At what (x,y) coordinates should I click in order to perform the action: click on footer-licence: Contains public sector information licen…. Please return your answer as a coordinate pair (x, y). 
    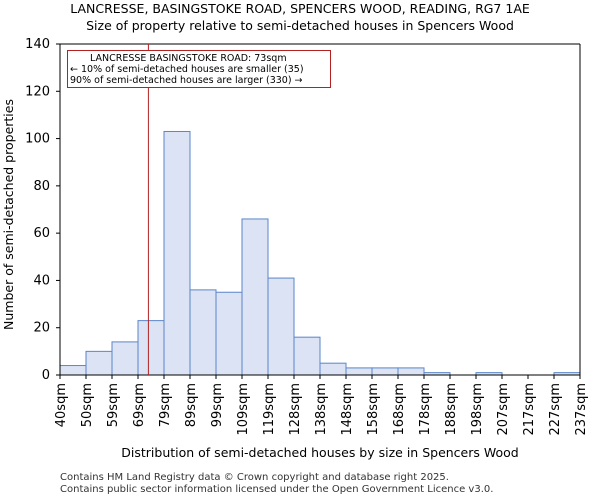
    Looking at the image, I should click on (277, 489).